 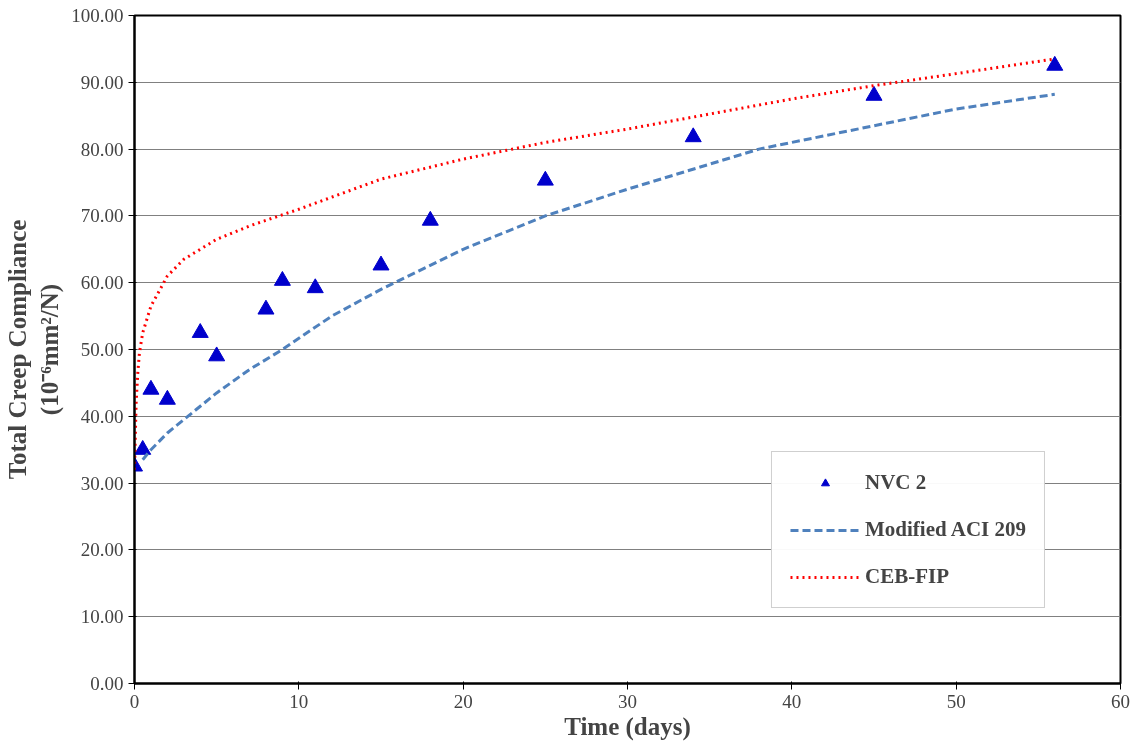 What do you see at coordinates (102, 483) in the screenshot?
I see `y-tick-label: 30.00` at bounding box center [102, 483].